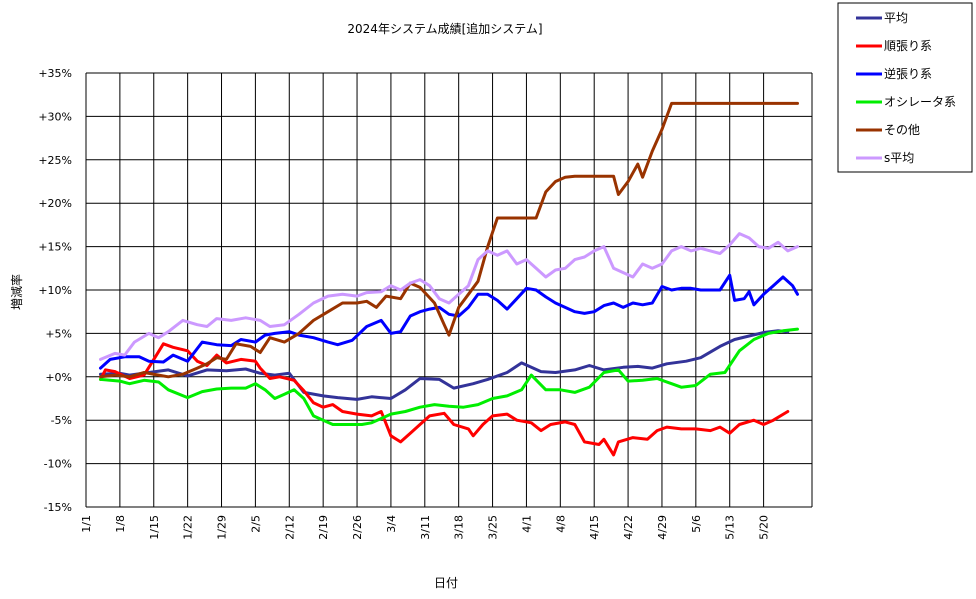 Image resolution: width=976 pixels, height=599 pixels. What do you see at coordinates (493, 527) in the screenshot?
I see `x-tick-label: 3/25` at bounding box center [493, 527].